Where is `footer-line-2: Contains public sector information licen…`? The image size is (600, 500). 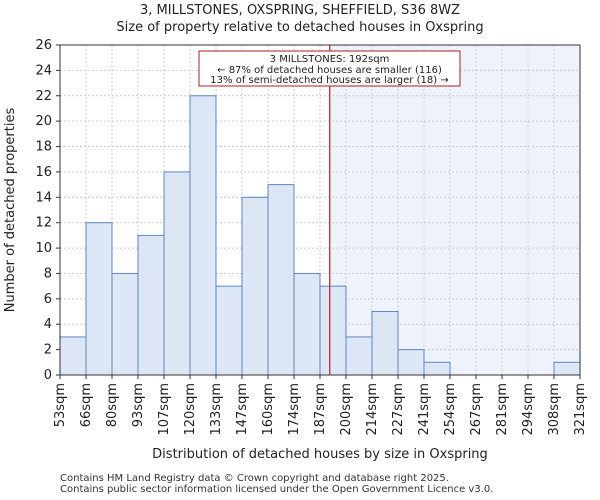
footer-line-2: Contains public sector information licen… is located at coordinates (277, 489).